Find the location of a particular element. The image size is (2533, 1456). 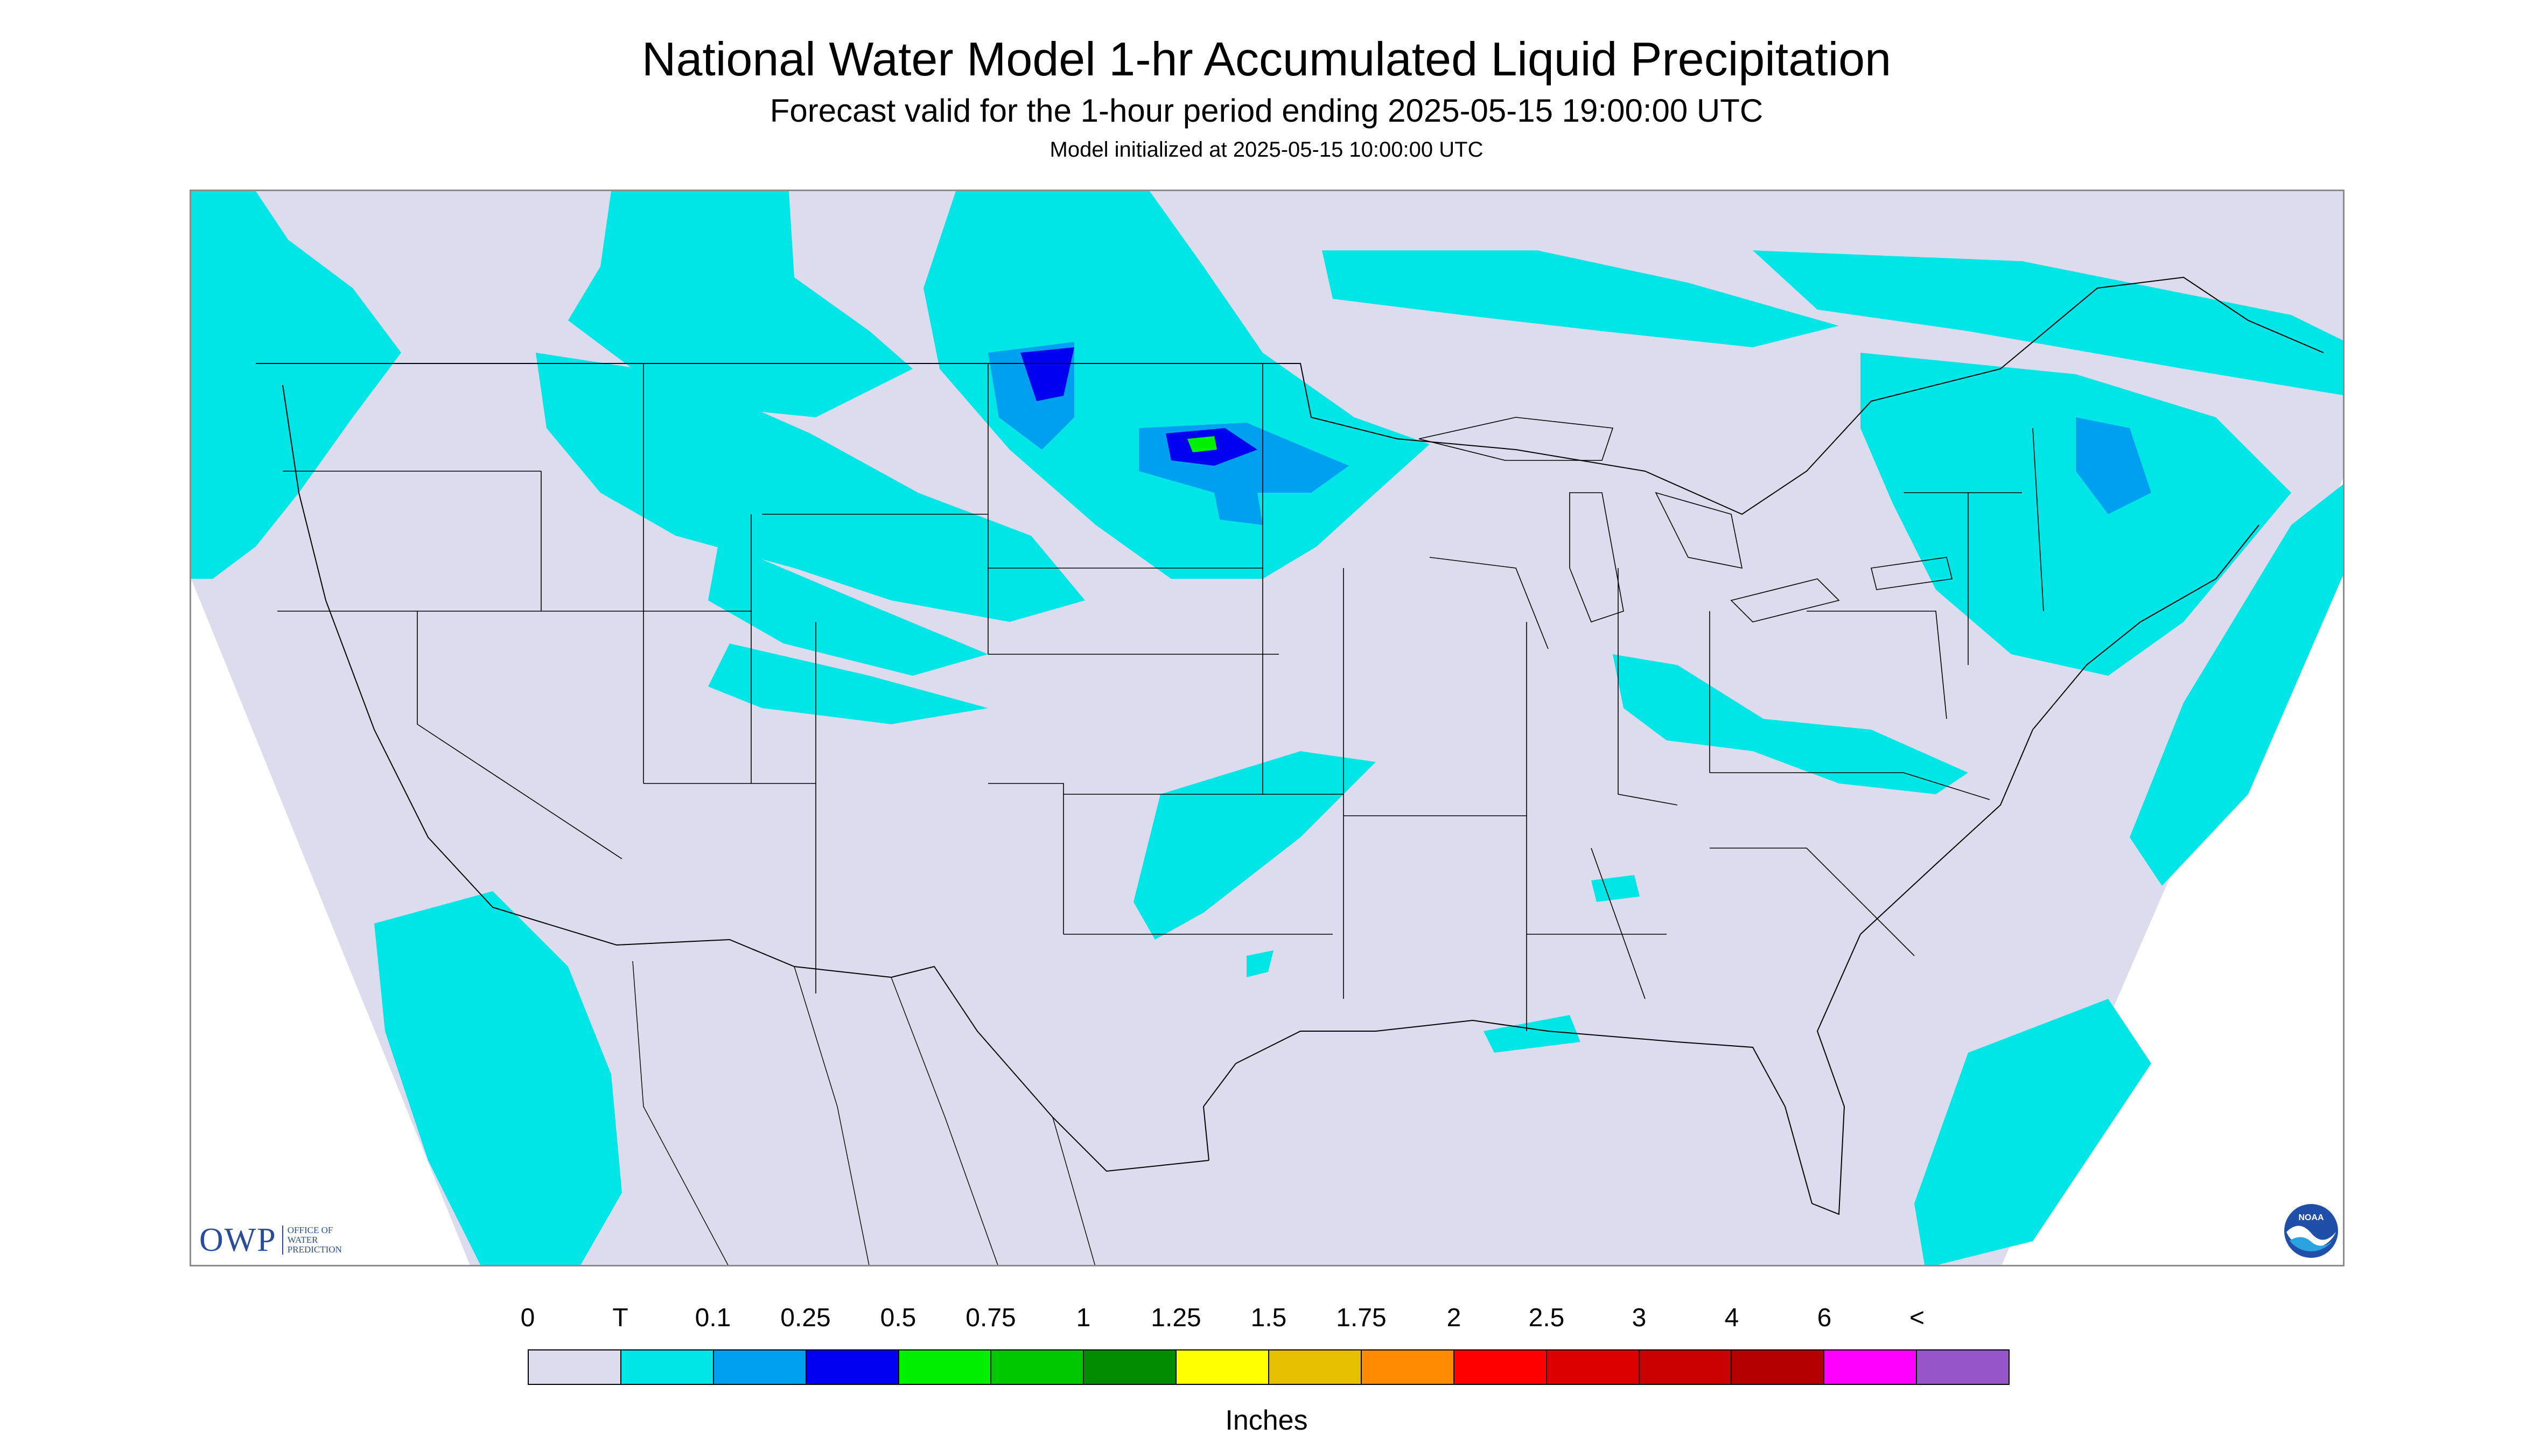

precip-nebraska-tail is located at coordinates (1238, 509).